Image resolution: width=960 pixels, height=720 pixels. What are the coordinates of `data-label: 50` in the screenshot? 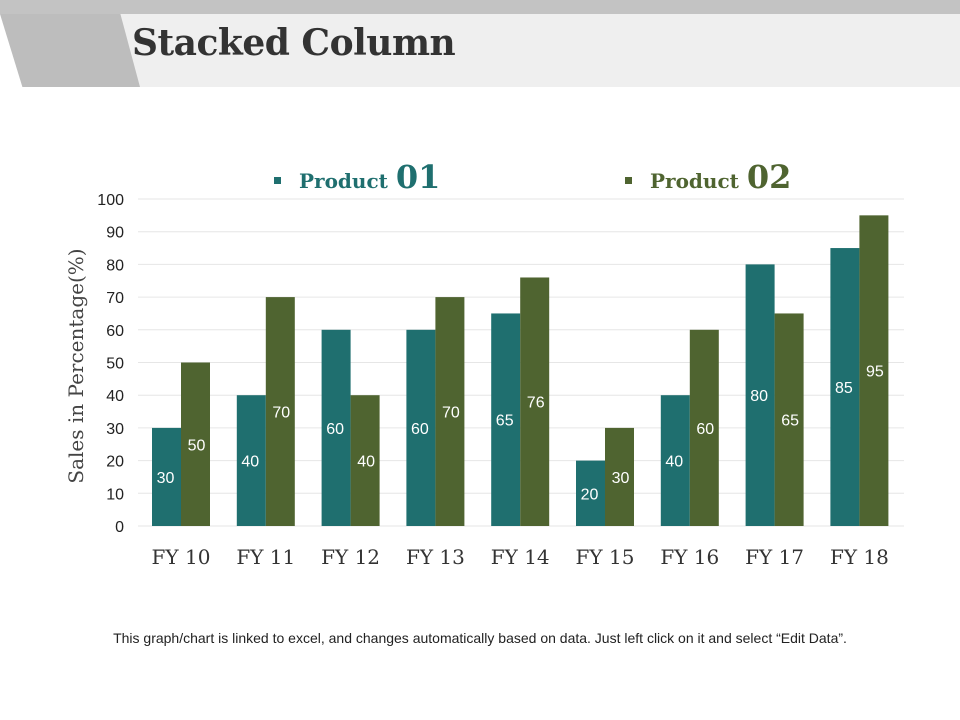 It's located at (197, 445).